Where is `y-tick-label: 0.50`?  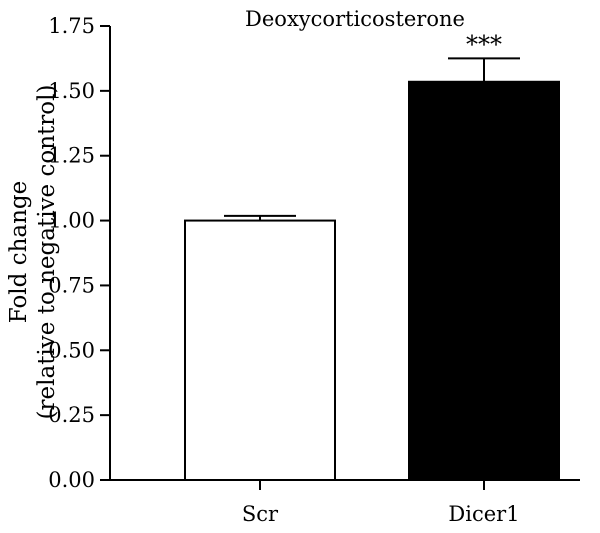
y-tick-label: 0.50 is located at coordinates (71, 350).